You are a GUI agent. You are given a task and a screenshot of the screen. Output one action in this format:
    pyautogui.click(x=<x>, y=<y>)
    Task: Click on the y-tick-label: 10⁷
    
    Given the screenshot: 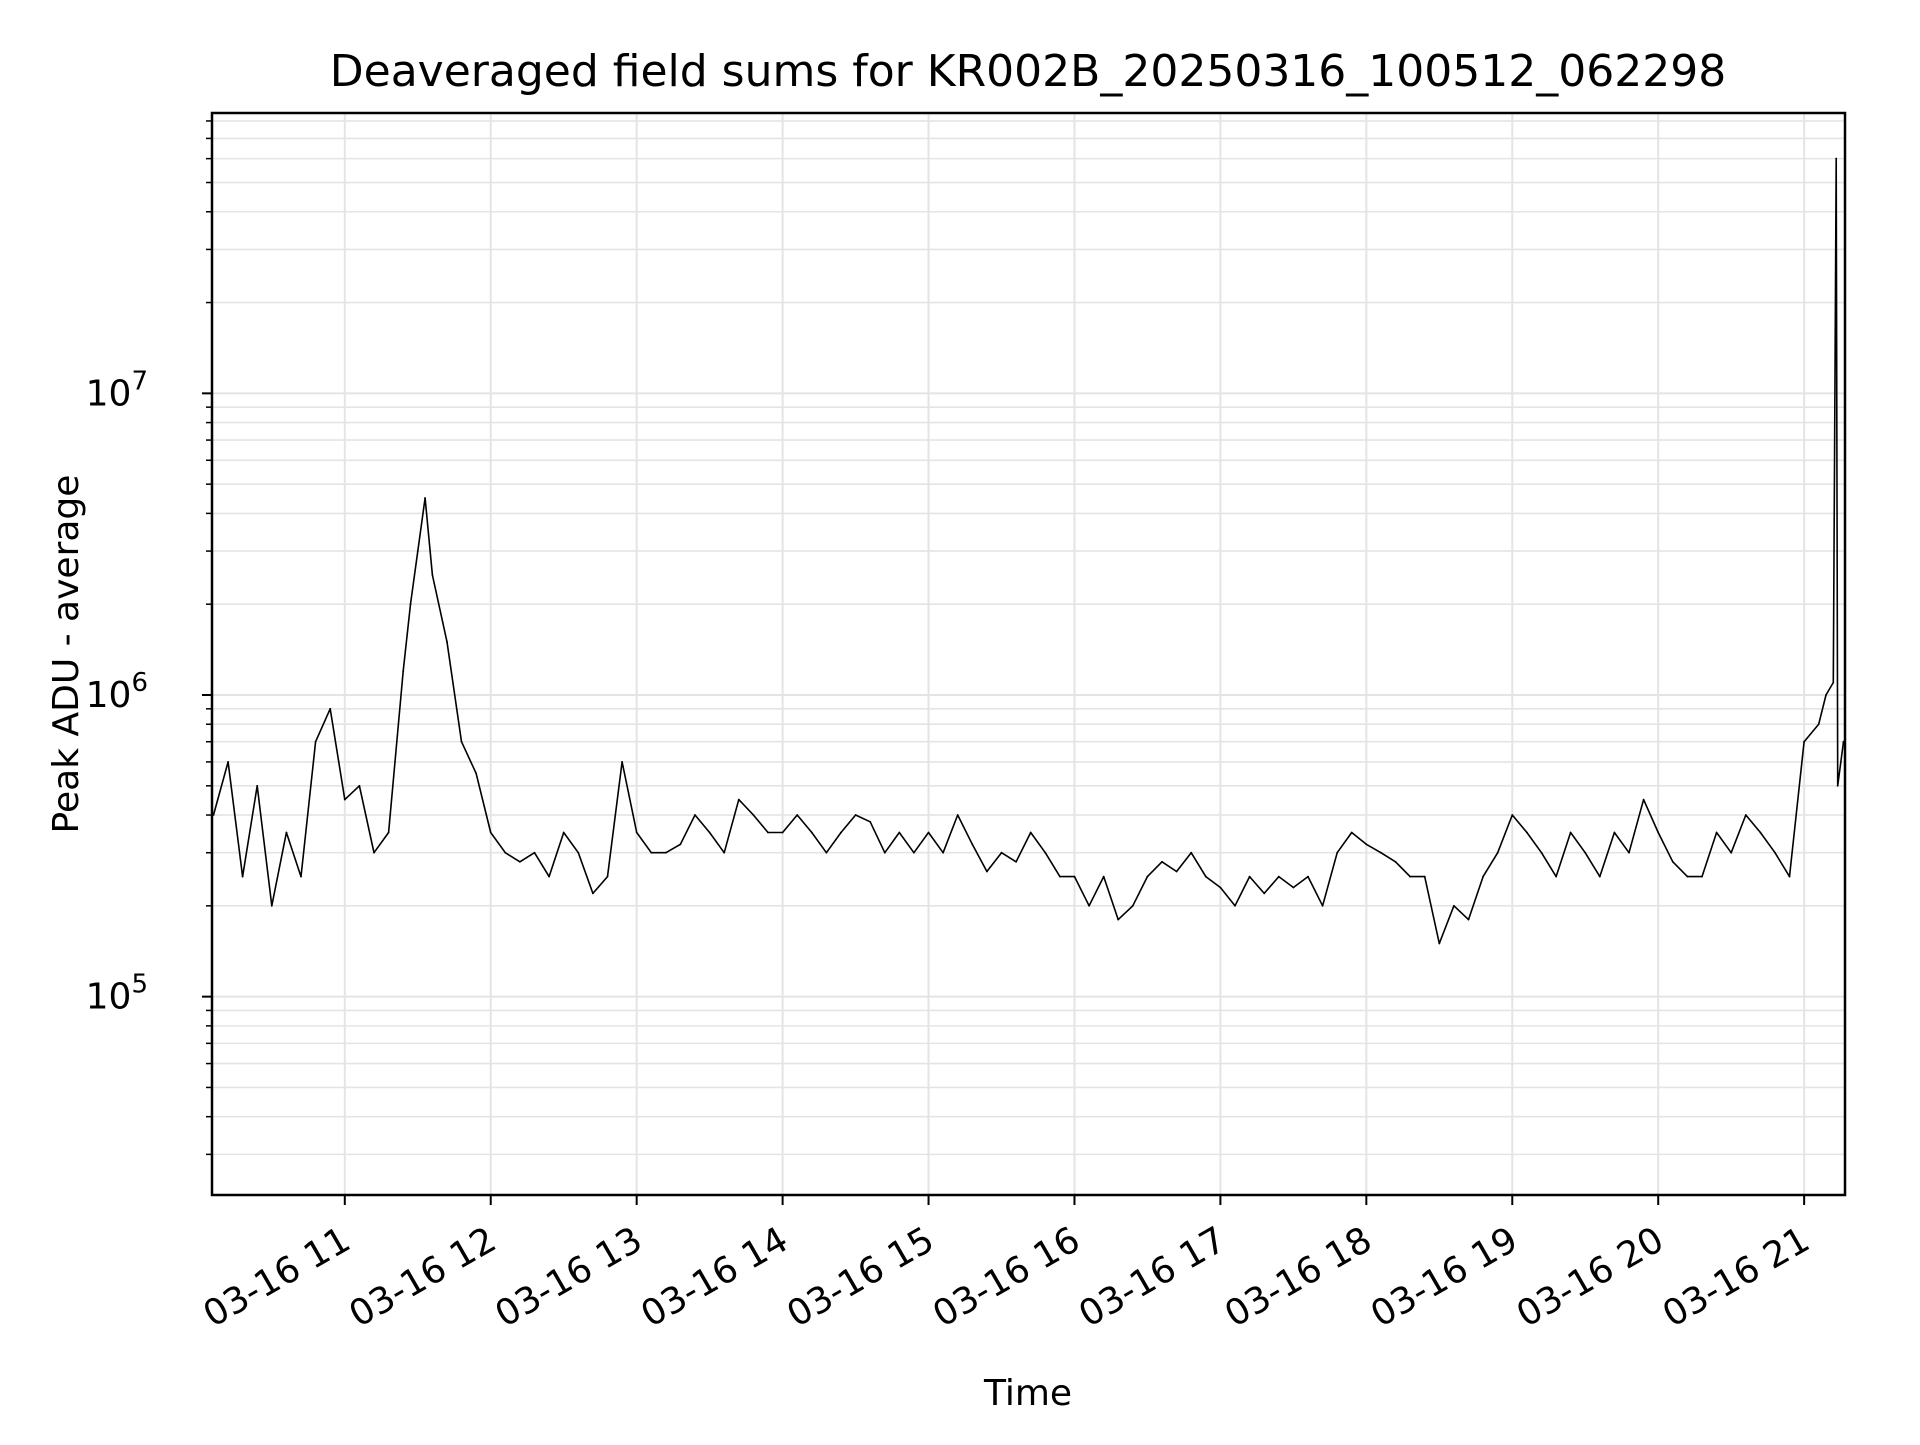 What is the action you would take?
    pyautogui.click(x=117, y=390)
    